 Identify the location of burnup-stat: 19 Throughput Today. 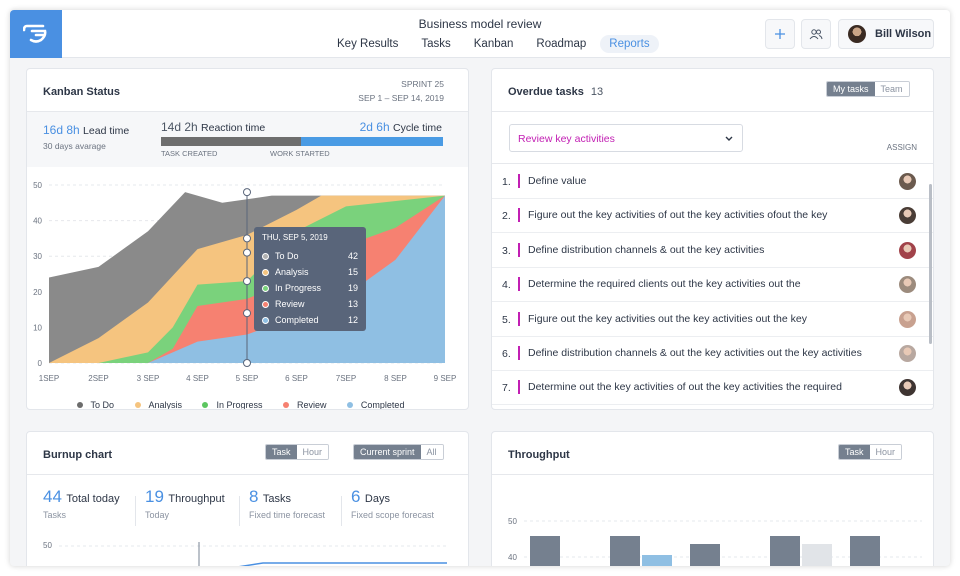
(185, 503).